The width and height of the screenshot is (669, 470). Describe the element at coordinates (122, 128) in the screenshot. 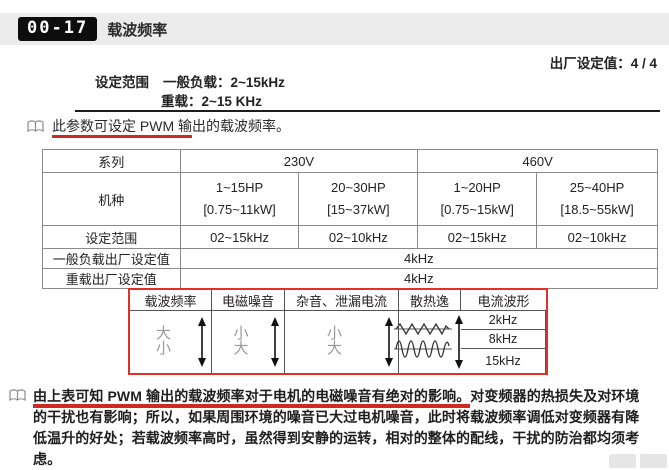

I see `underlined-text: 此参数可设定 PWM 输` at that location.